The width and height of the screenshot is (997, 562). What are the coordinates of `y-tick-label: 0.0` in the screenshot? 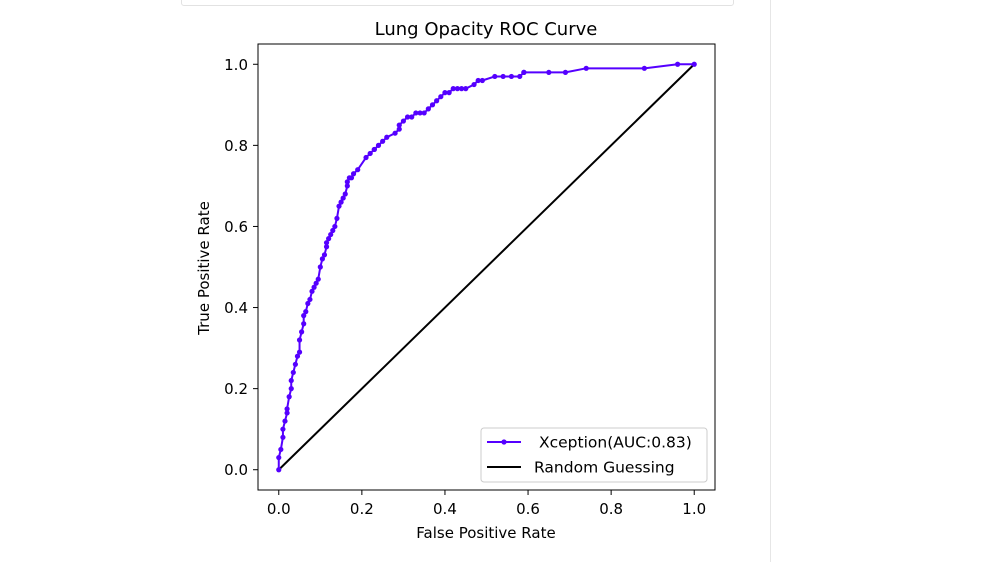 It's located at (236, 470).